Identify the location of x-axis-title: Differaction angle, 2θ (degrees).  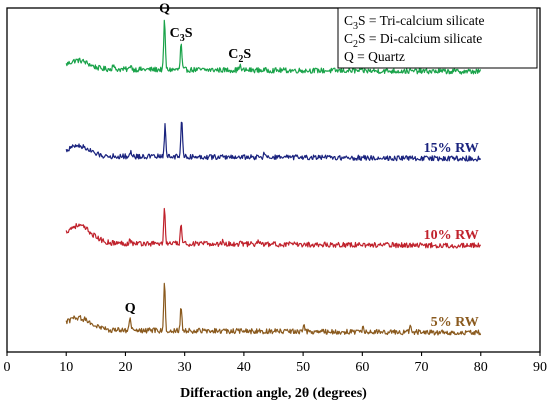
(273, 393).